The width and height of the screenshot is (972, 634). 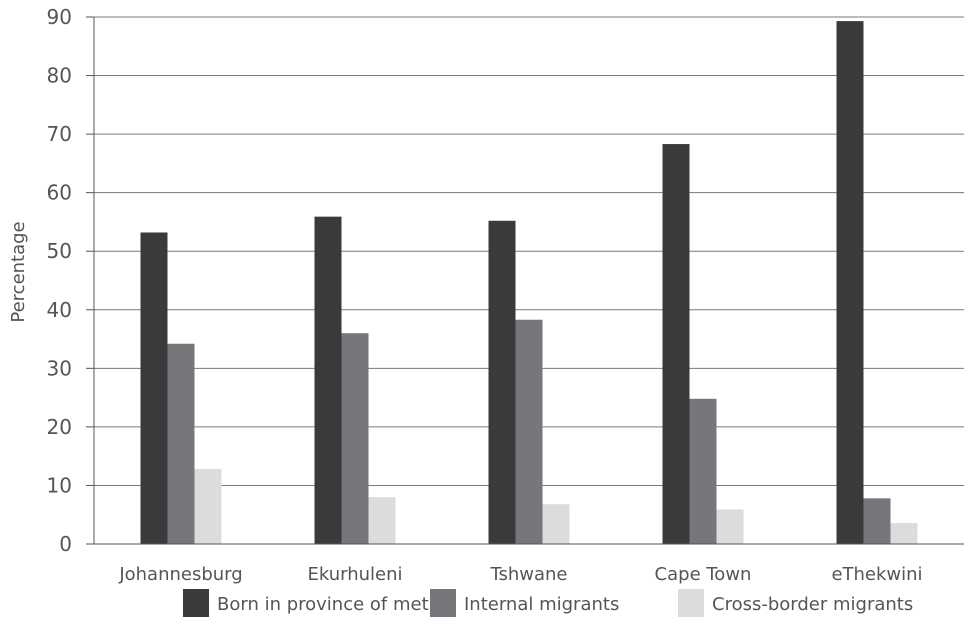 I want to click on y-tick-label: 70, so click(x=59, y=134).